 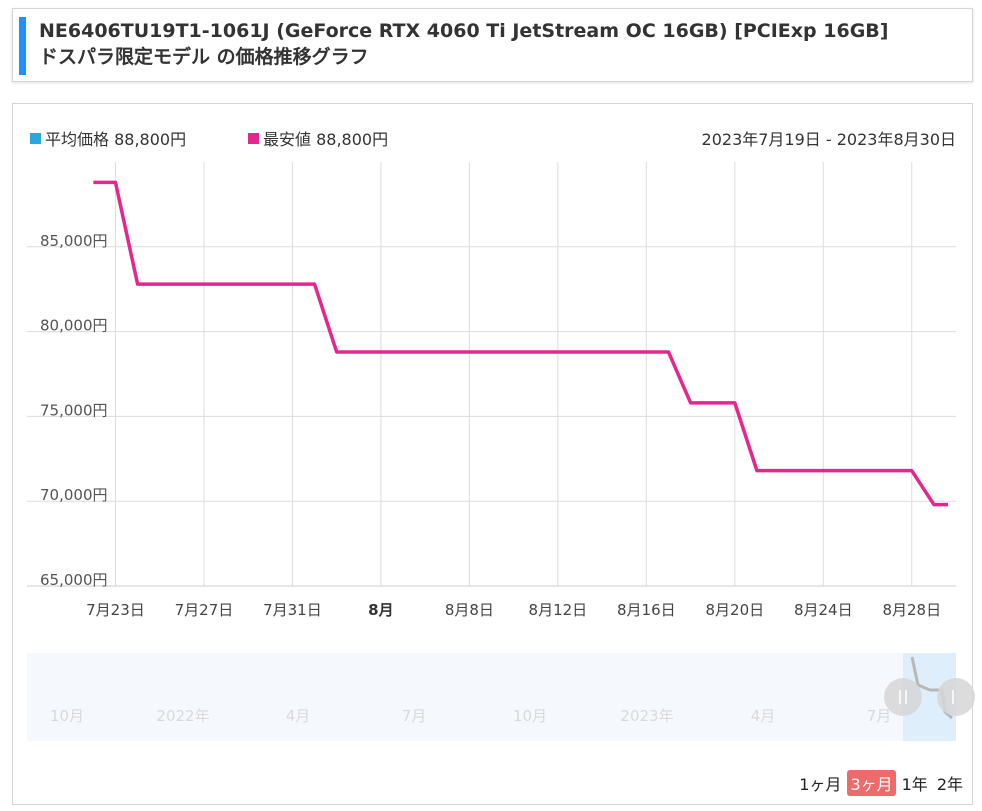 What do you see at coordinates (828, 139) in the screenshot?
I see `date-range-label: 2023年7月19日 - 2023年8月30日` at bounding box center [828, 139].